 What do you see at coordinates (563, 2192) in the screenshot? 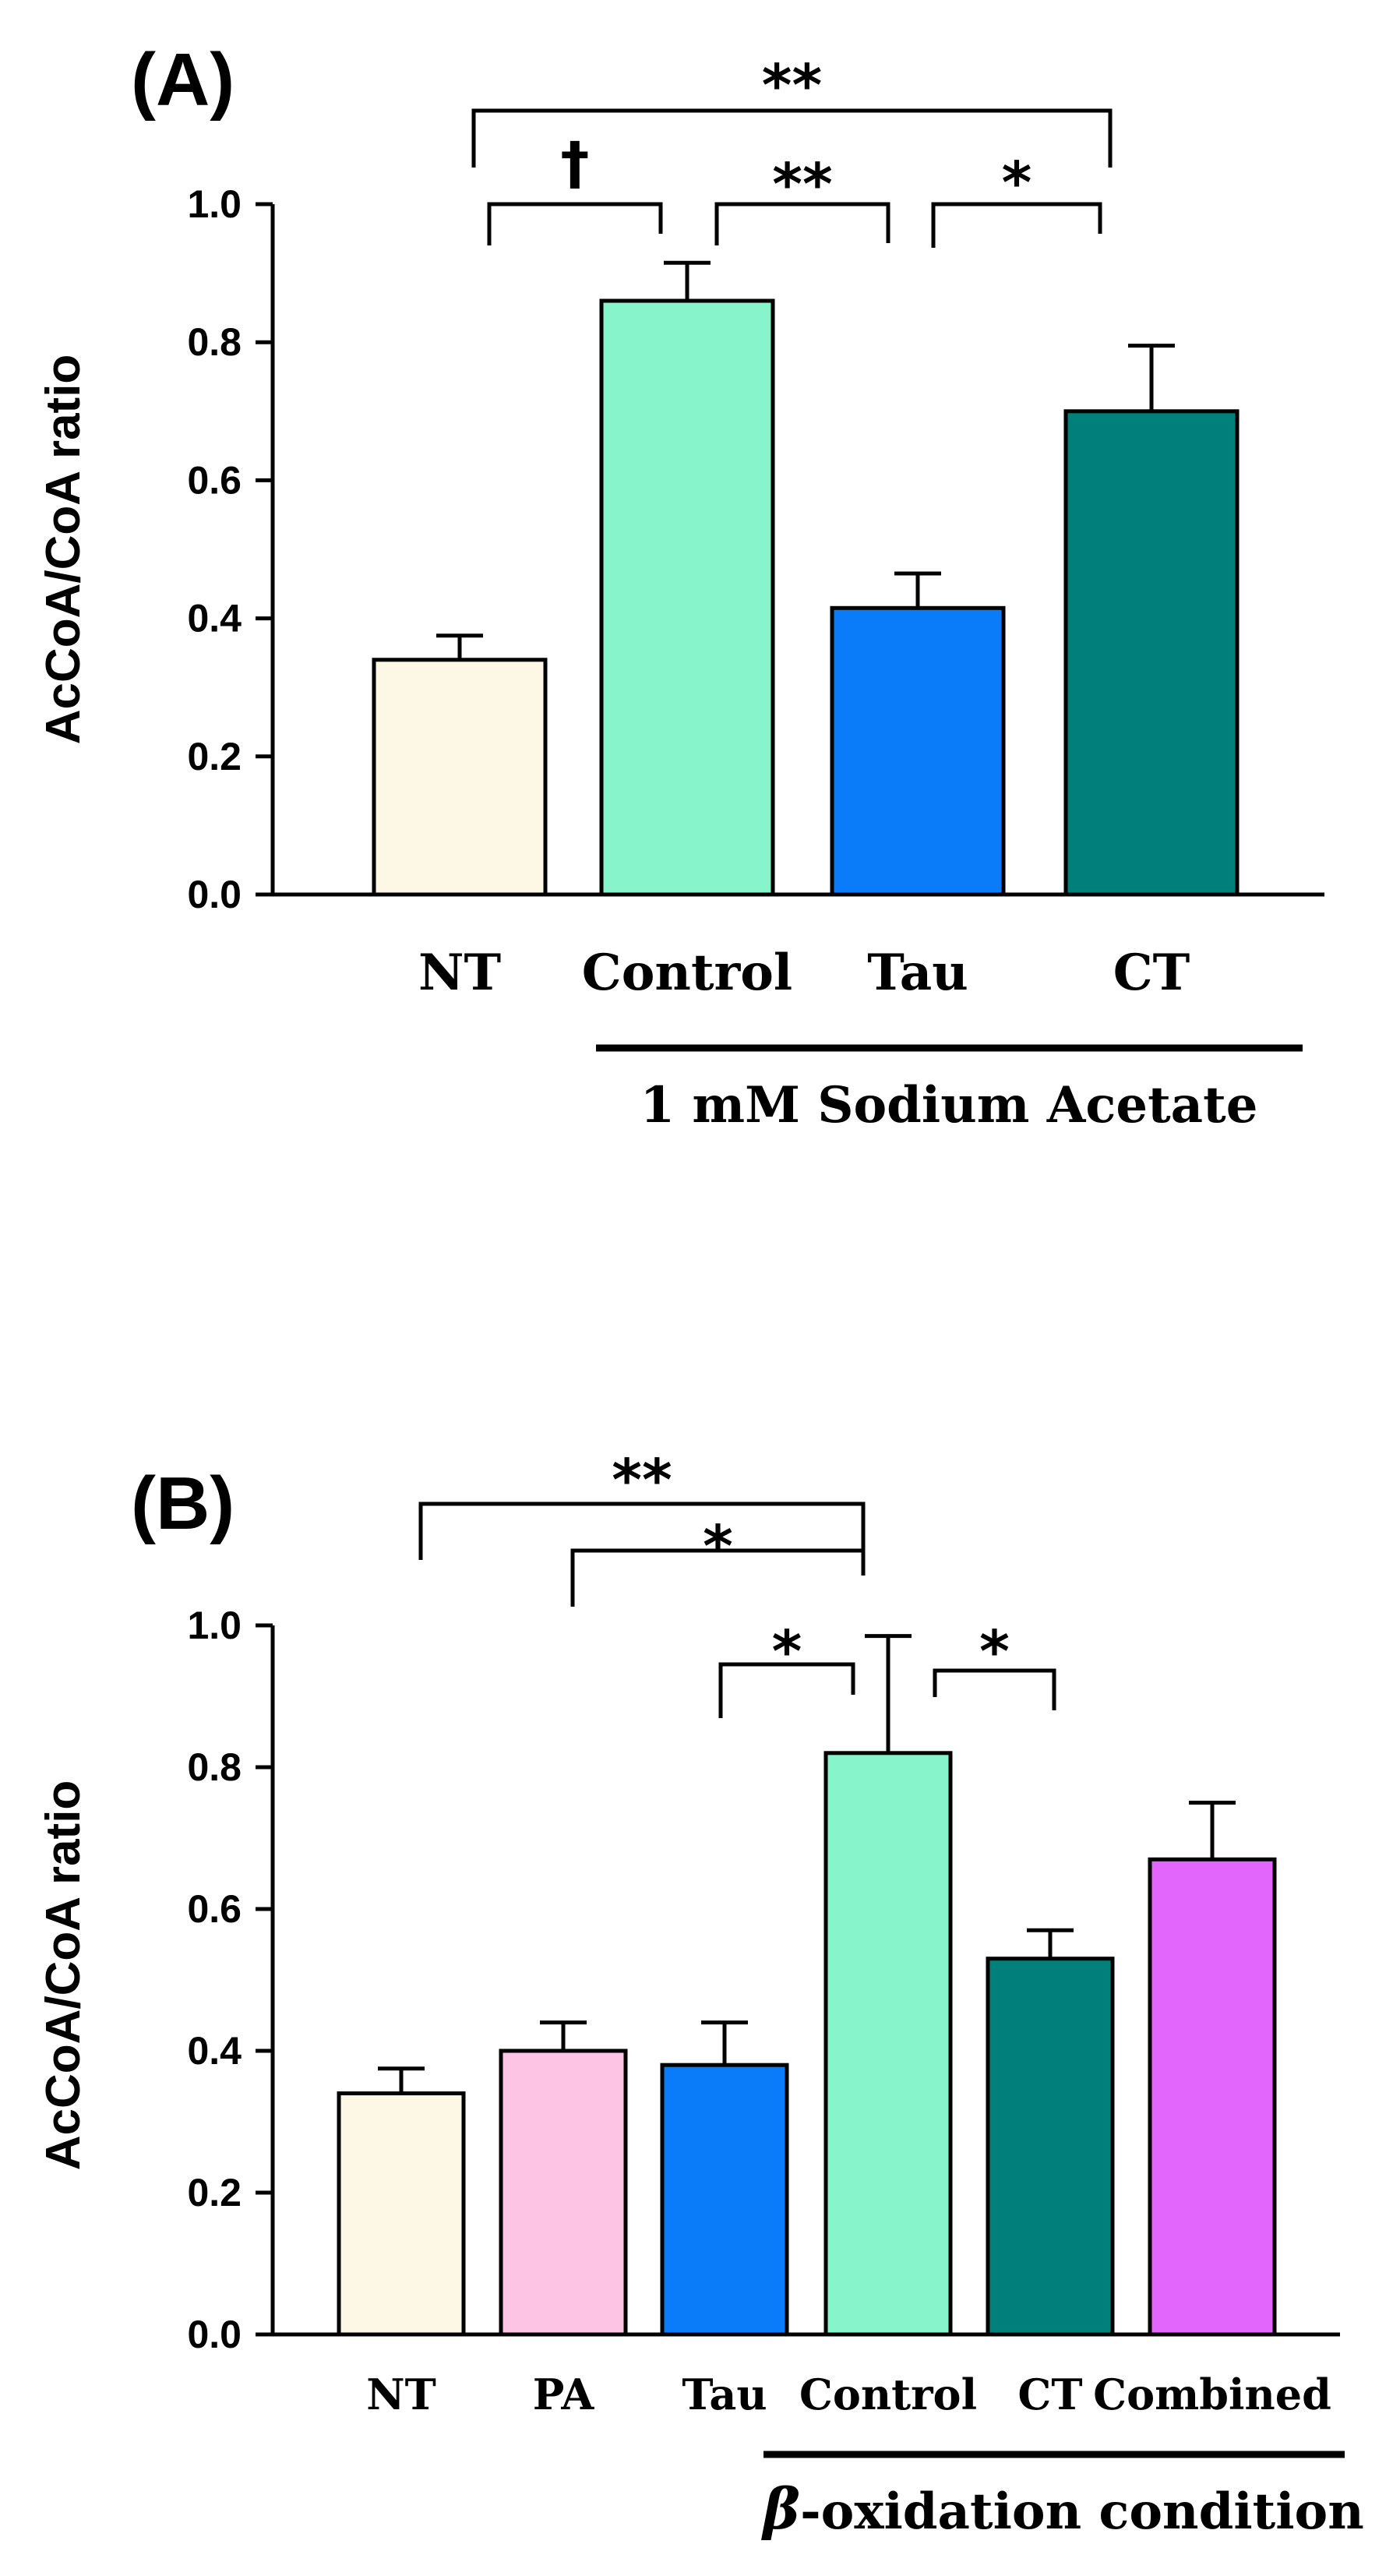
I see `bar-pa` at bounding box center [563, 2192].